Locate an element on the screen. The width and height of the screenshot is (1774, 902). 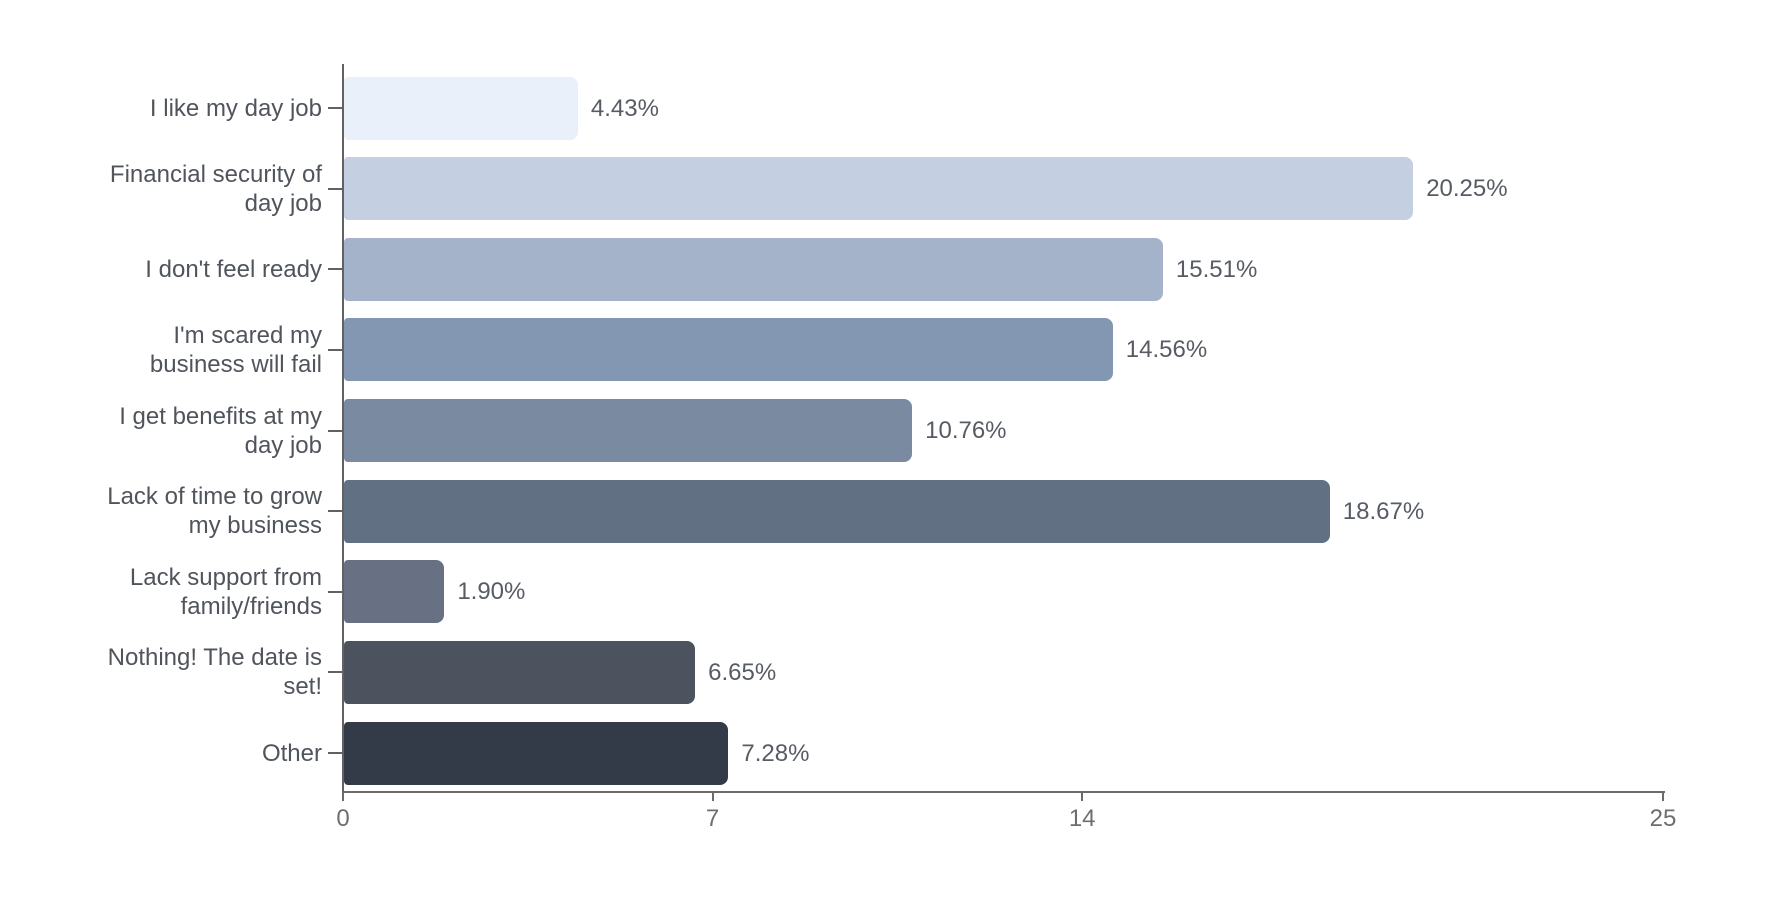
category-label: Other is located at coordinates (291, 753).